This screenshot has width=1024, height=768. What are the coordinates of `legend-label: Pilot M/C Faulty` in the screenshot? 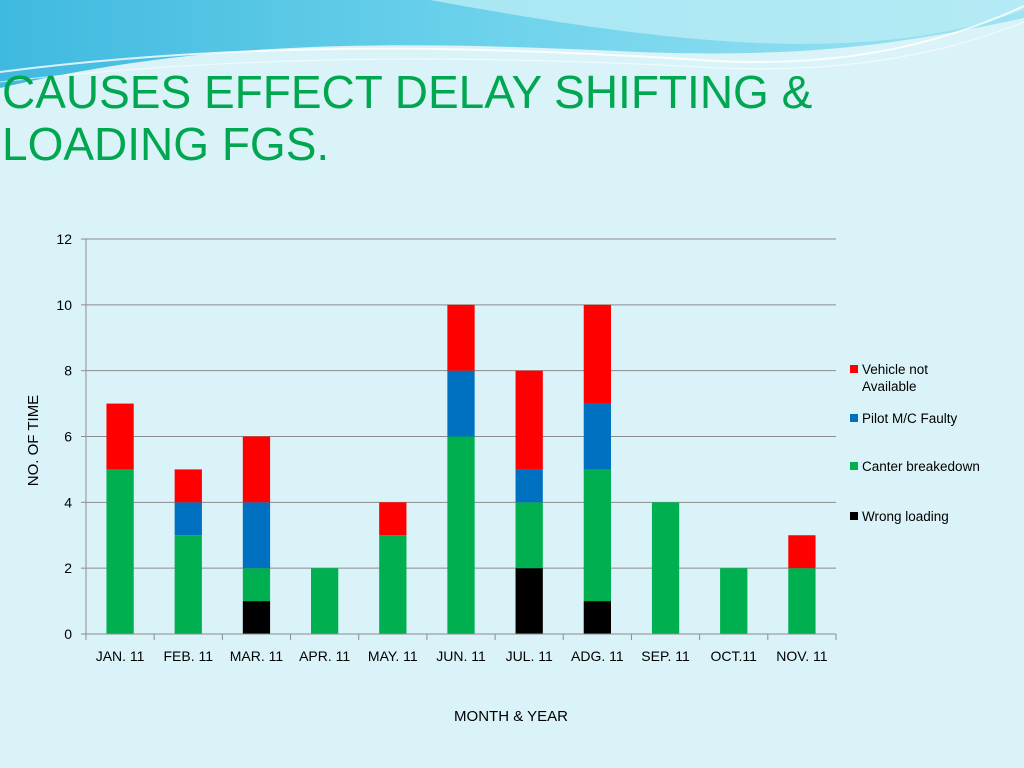 It's located at (910, 418).